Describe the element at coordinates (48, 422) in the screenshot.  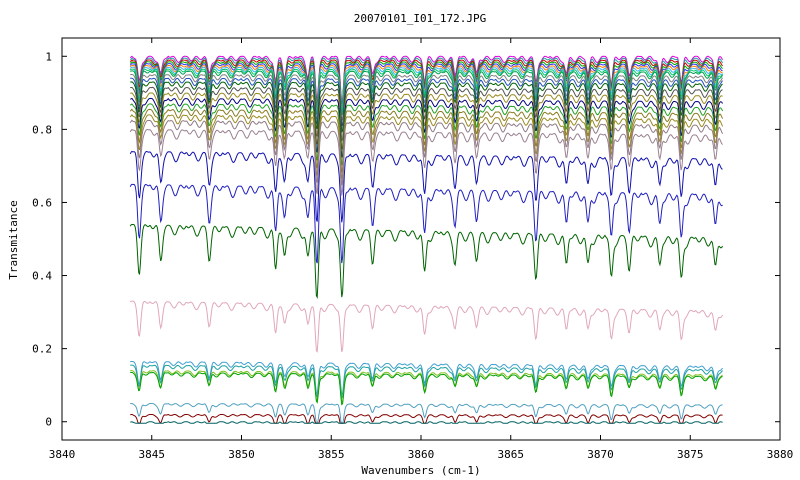
I see `y-tick-label: 0` at that location.